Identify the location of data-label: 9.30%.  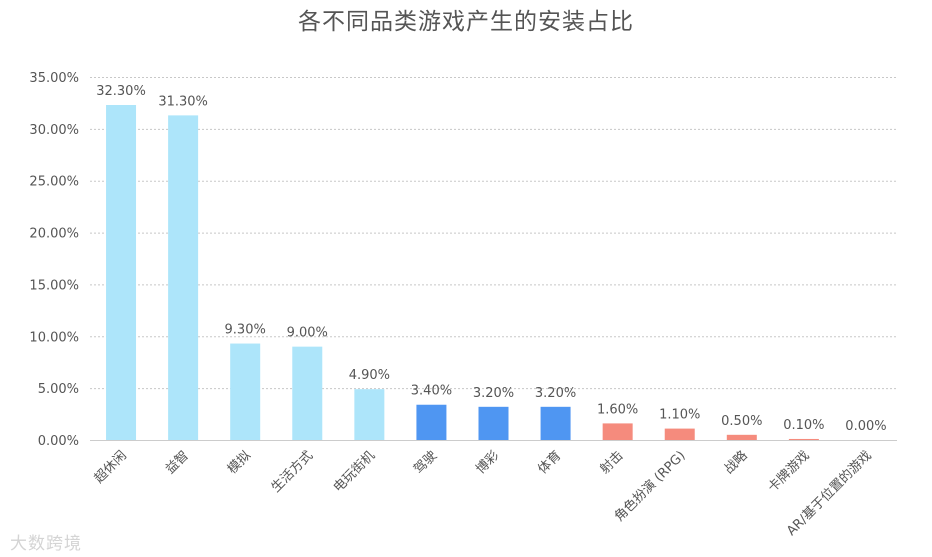
(245, 330).